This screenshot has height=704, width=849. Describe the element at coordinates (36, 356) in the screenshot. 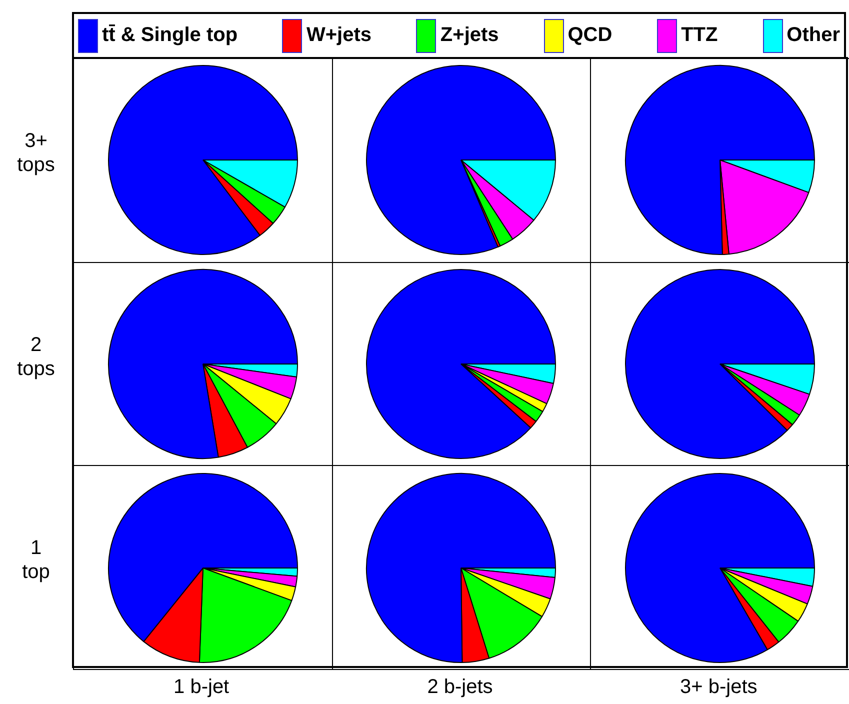

I see `text: 2 tops` at that location.